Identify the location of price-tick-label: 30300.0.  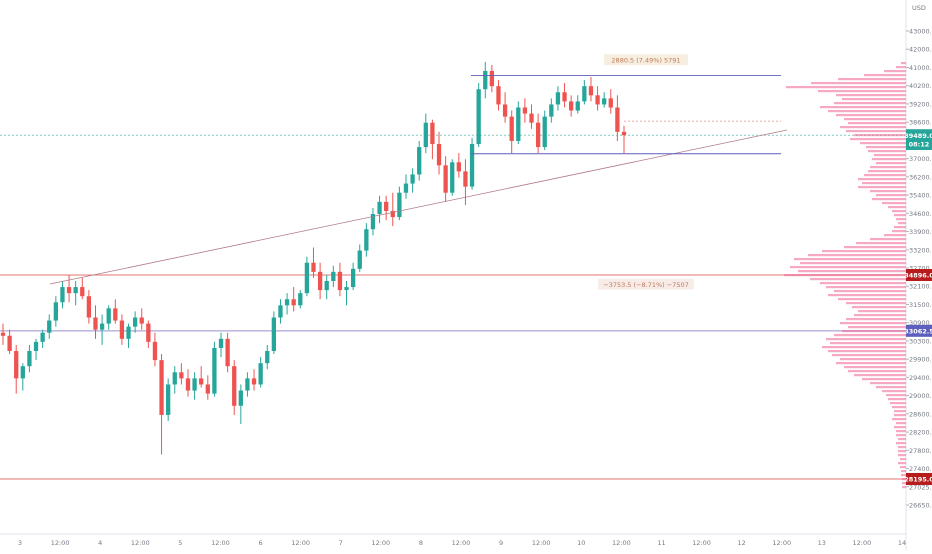
(920, 341).